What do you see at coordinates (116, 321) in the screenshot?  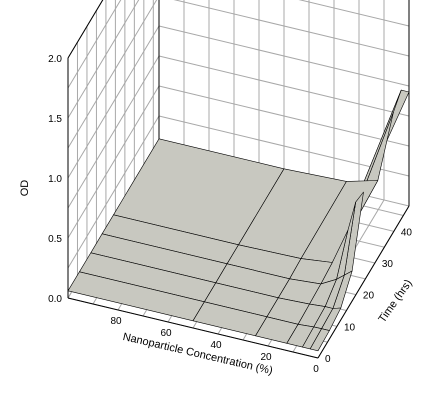 I see `x-tick-label: 80` at bounding box center [116, 321].